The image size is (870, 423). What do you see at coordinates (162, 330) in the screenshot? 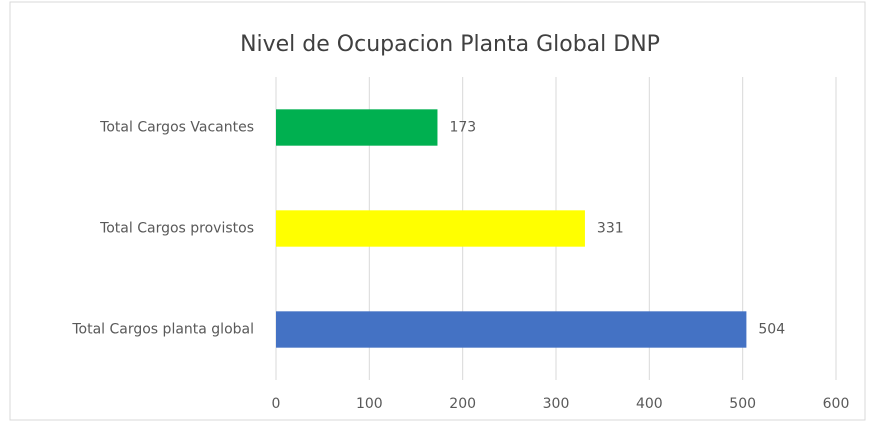
I see `y-tick-label: Total Cargos planta global` at bounding box center [162, 330].